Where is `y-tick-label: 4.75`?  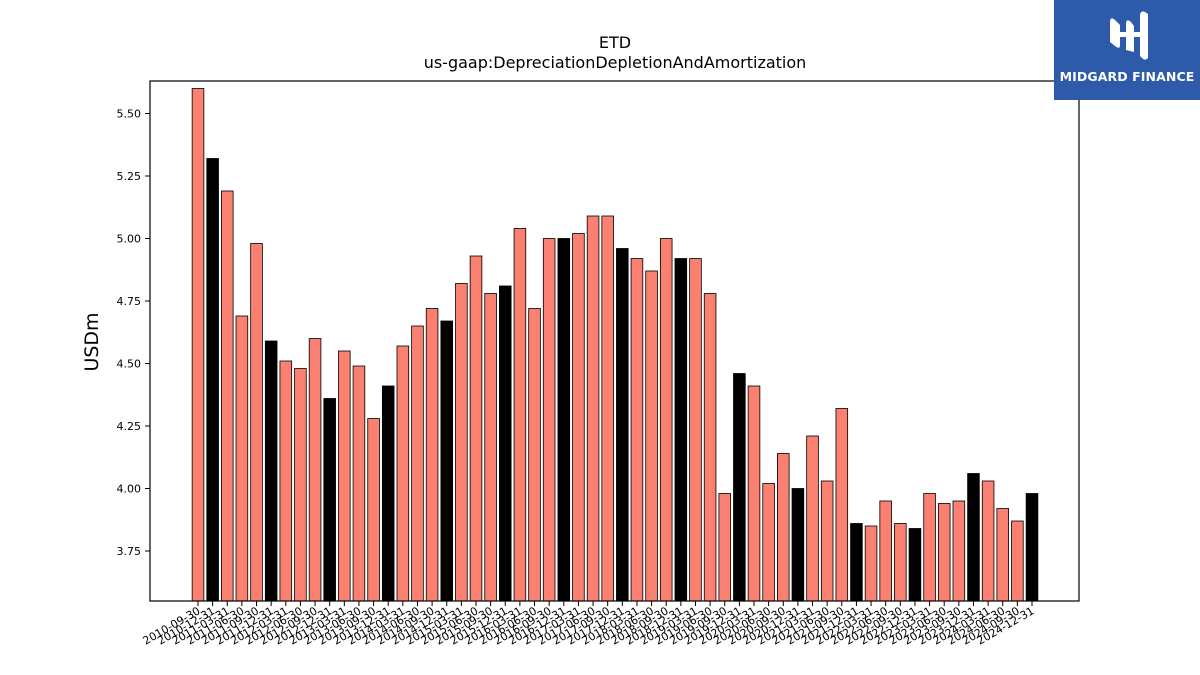 y-tick-label: 4.75 is located at coordinates (129, 301).